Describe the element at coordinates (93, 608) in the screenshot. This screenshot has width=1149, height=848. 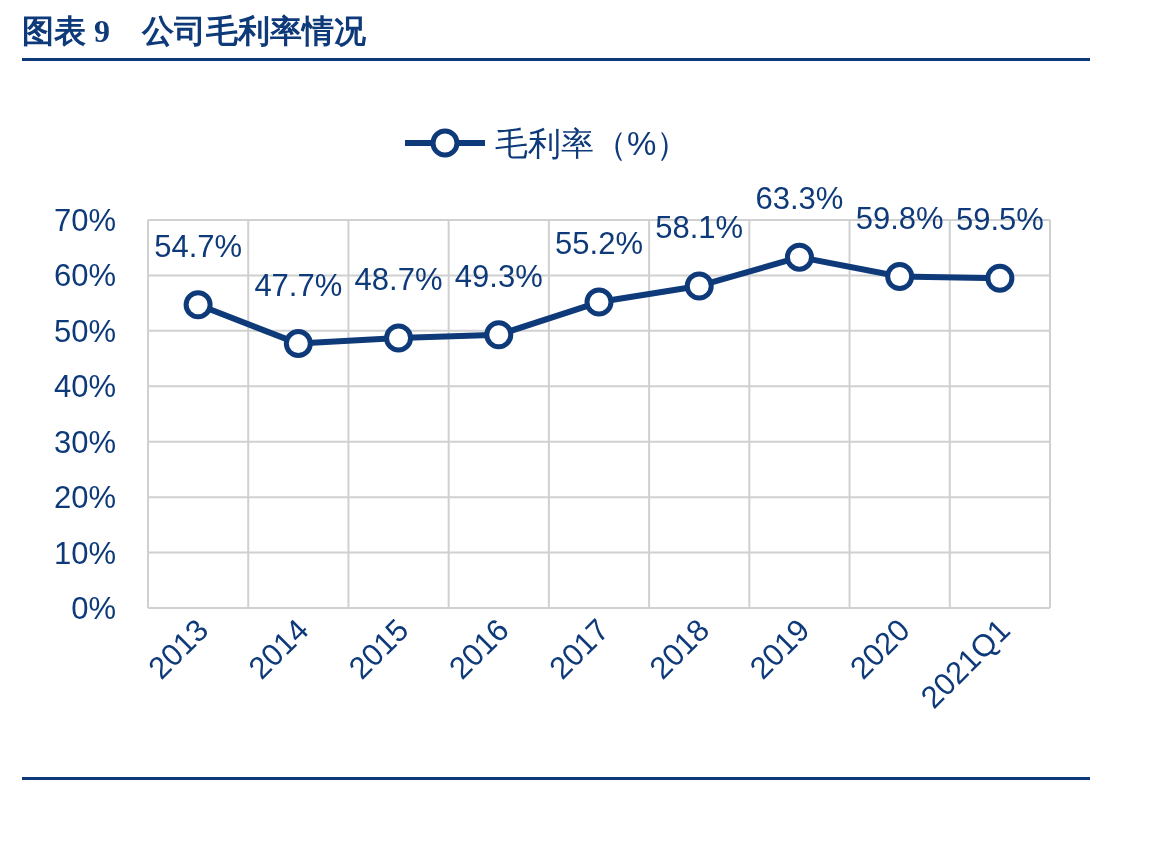
I see `y-tick-label: 0%` at that location.